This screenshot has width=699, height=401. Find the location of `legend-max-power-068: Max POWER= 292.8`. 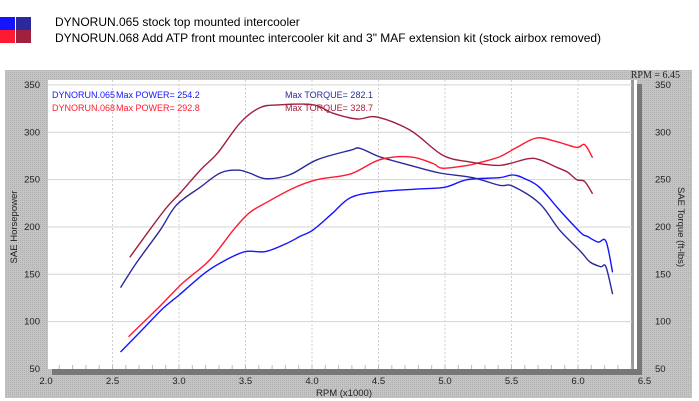

legend-max-power-068: Max POWER= 292.8 is located at coordinates (158, 108).